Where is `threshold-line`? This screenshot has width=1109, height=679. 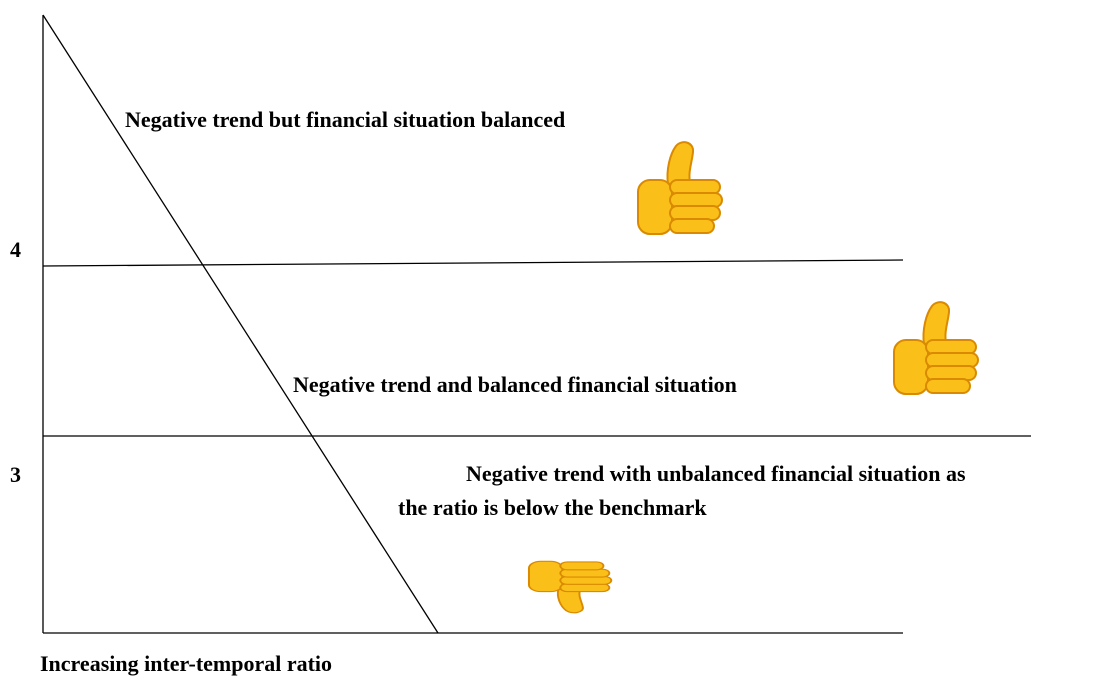
threshold-line is located at coordinates (473, 263).